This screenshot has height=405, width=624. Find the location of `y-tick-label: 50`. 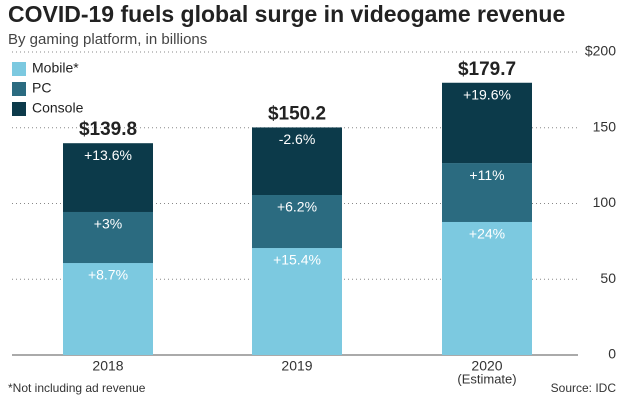

y-tick-label: 50 is located at coordinates (608, 278).